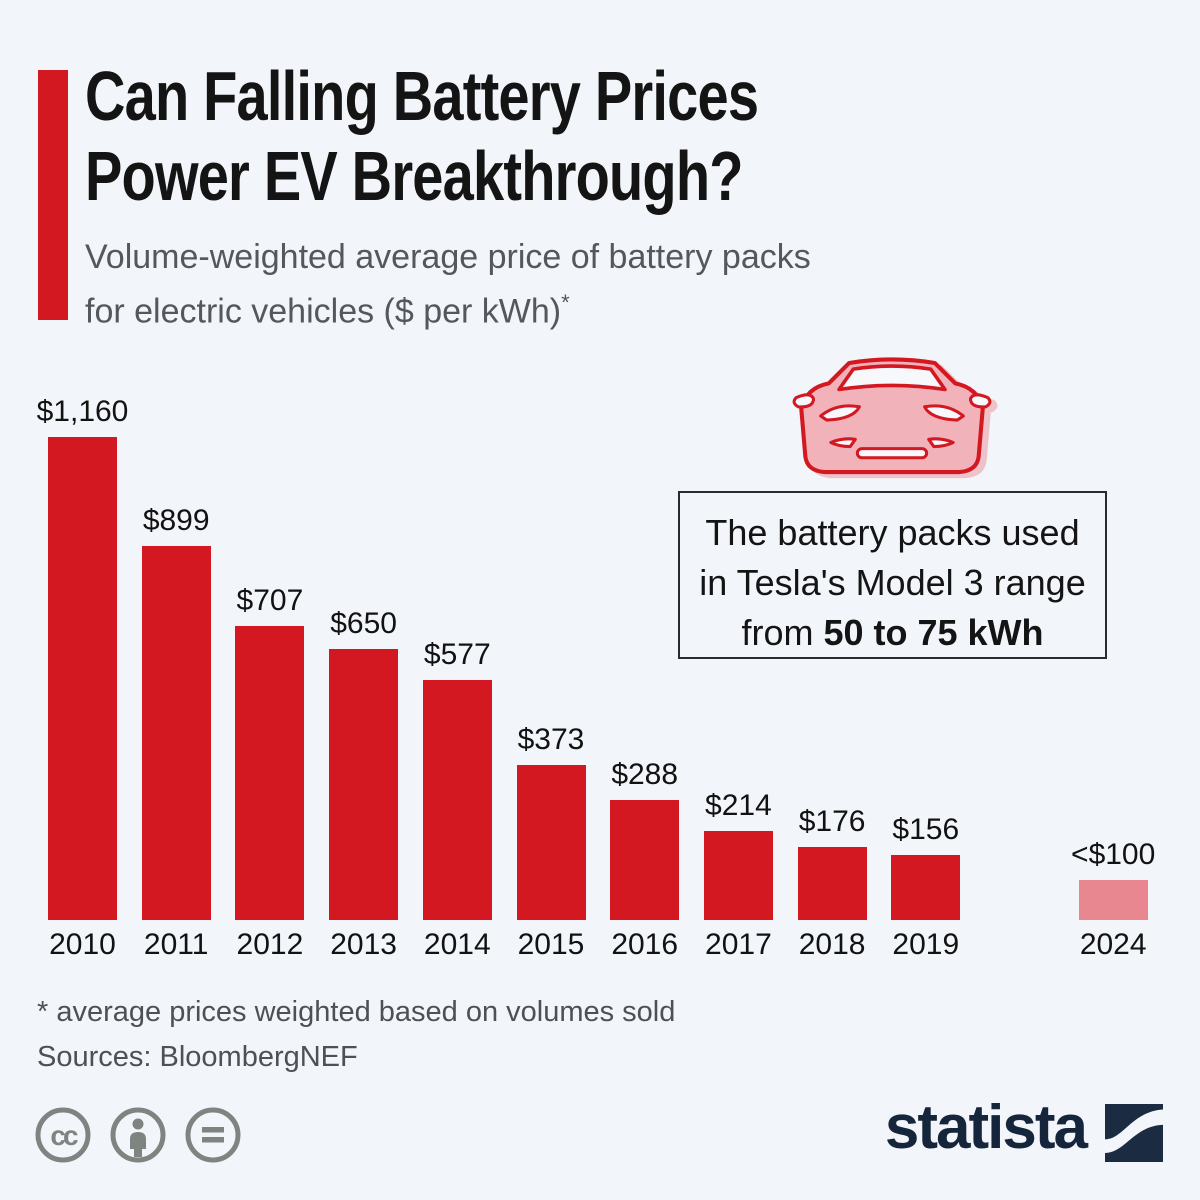 The height and width of the screenshot is (1200, 1200). What do you see at coordinates (986, 1127) in the screenshot?
I see `statista-wordmark: statista` at bounding box center [986, 1127].